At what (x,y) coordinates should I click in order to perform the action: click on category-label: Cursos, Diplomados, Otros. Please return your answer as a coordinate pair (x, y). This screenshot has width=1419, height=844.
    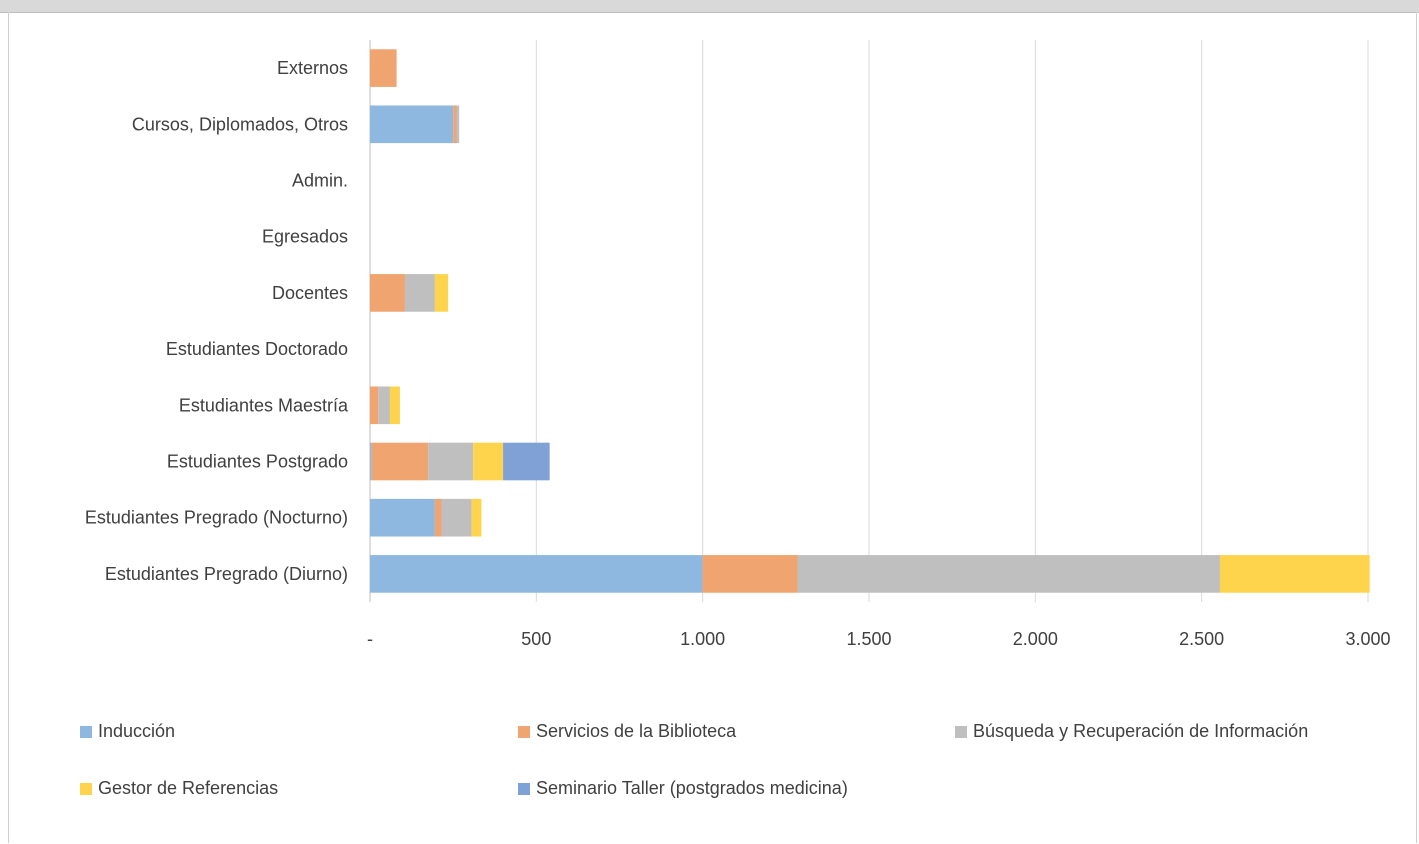
    Looking at the image, I should click on (240, 124).